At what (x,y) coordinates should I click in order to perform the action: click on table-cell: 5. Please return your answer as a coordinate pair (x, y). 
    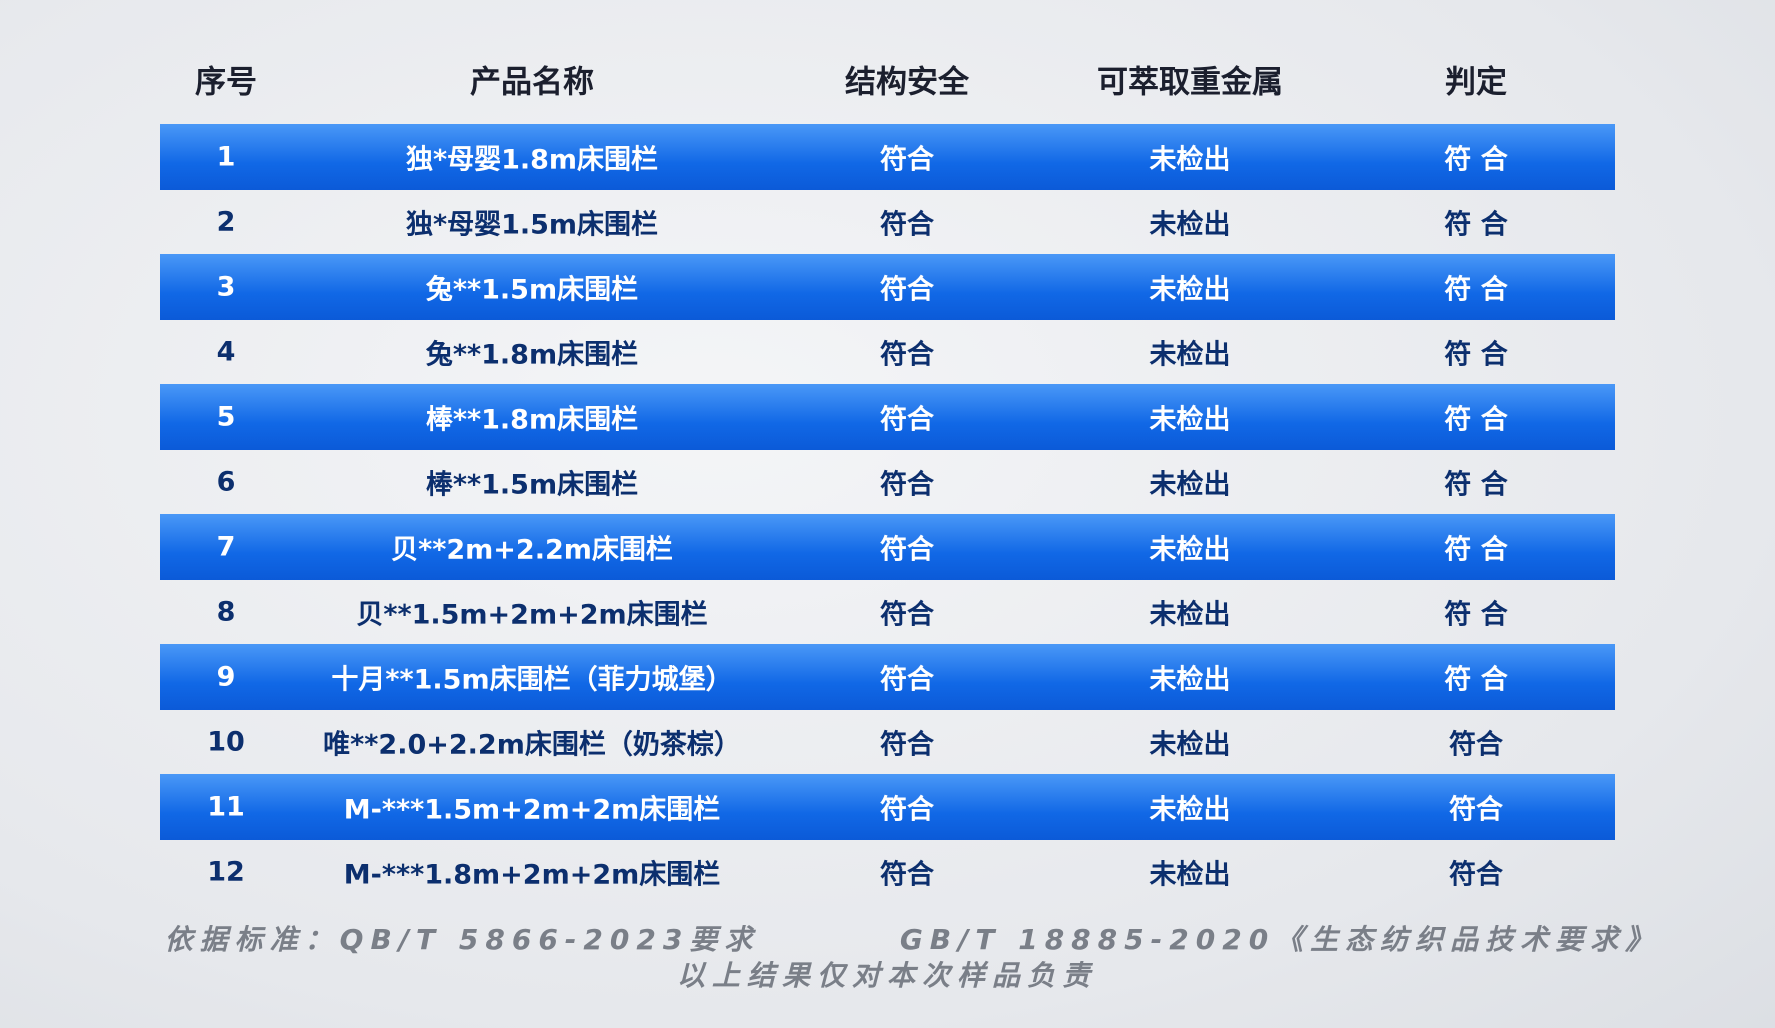
    Looking at the image, I should click on (226, 417).